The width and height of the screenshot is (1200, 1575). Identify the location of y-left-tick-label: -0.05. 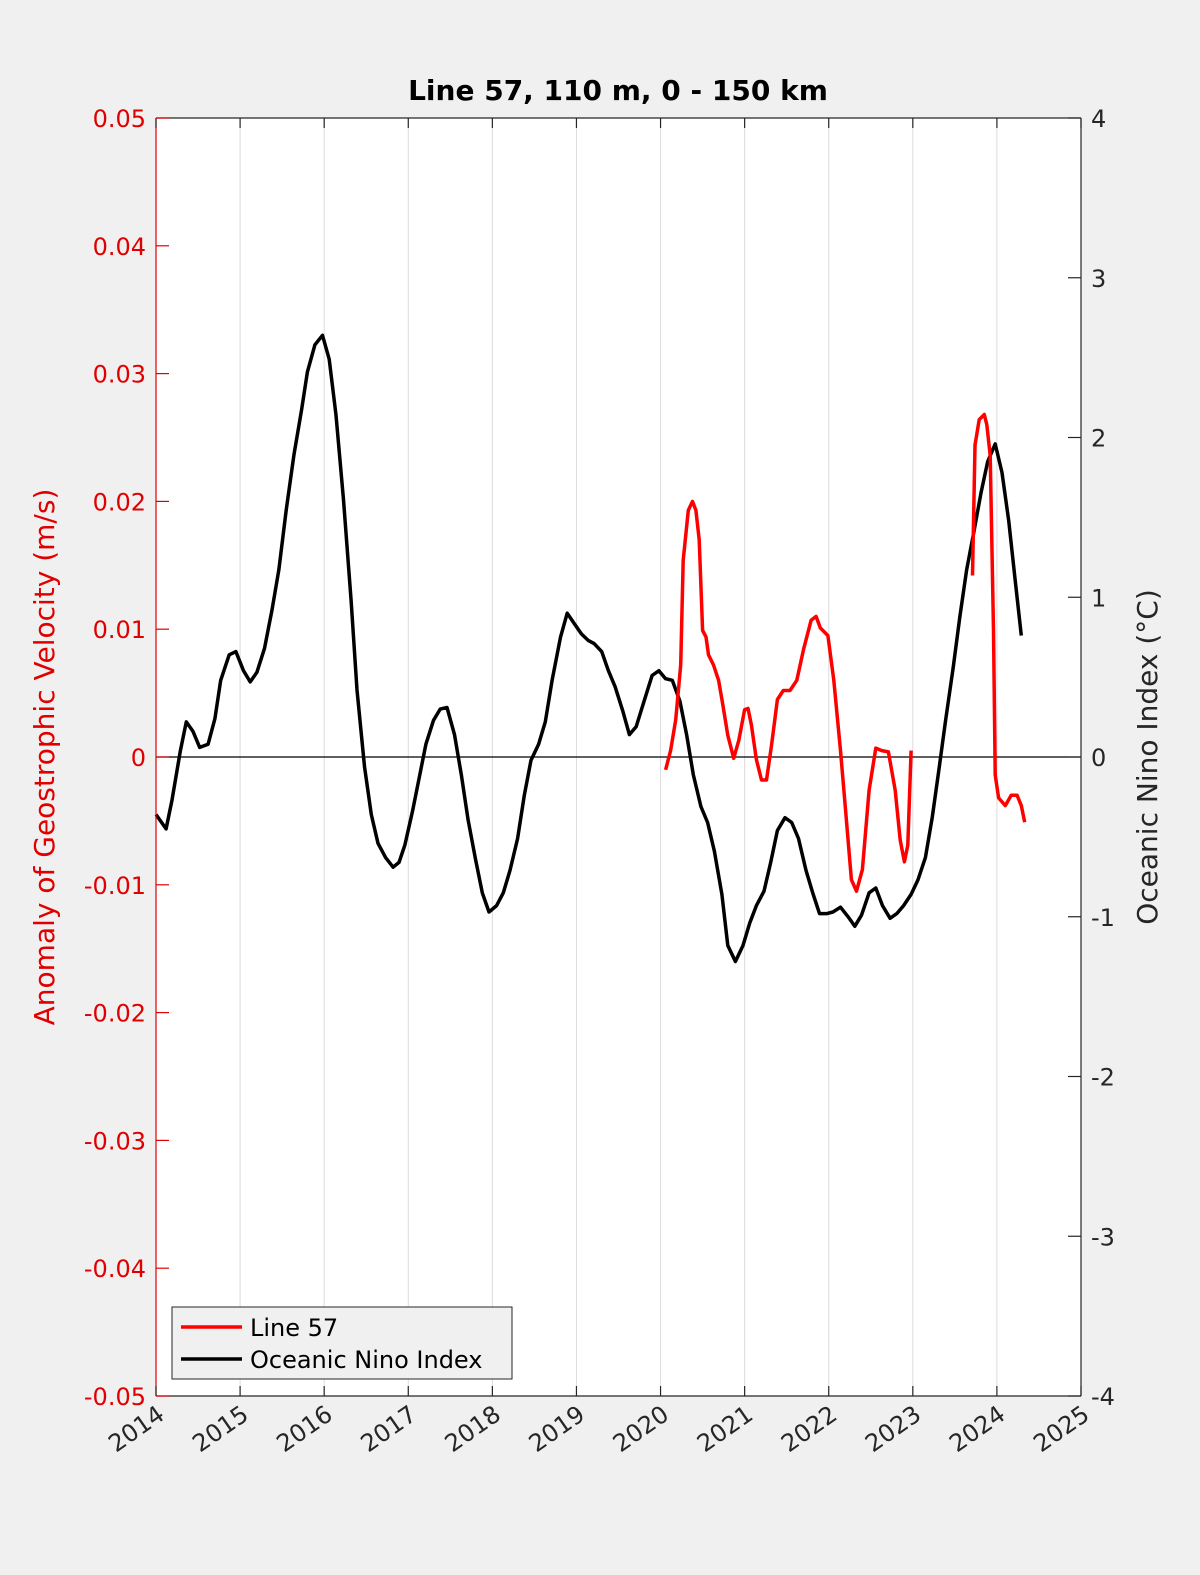
(115, 1397).